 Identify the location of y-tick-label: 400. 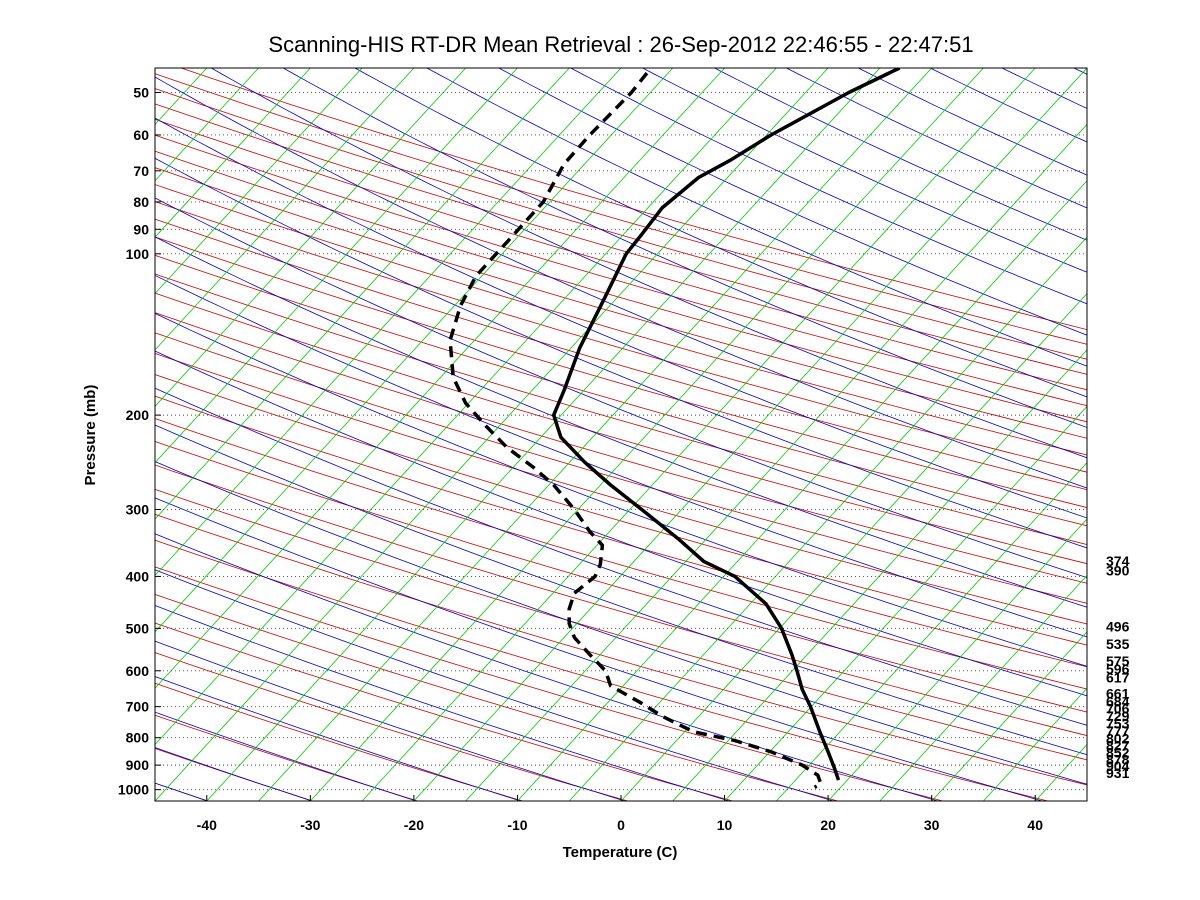
(138, 576).